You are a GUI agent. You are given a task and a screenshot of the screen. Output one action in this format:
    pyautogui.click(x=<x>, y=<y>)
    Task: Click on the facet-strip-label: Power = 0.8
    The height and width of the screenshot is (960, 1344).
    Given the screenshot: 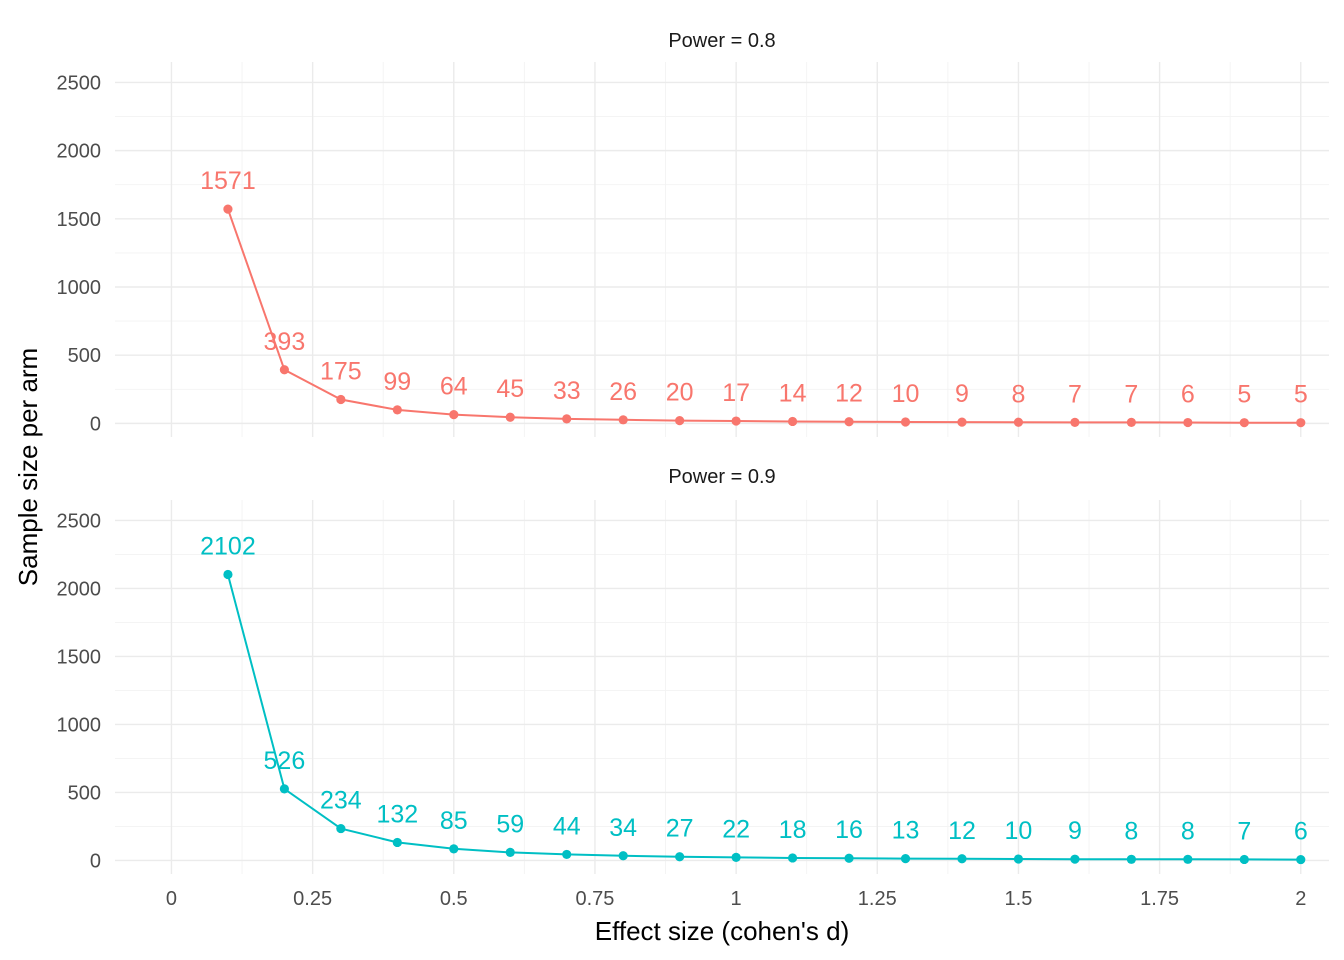 What is the action you would take?
    pyautogui.click(x=721, y=41)
    